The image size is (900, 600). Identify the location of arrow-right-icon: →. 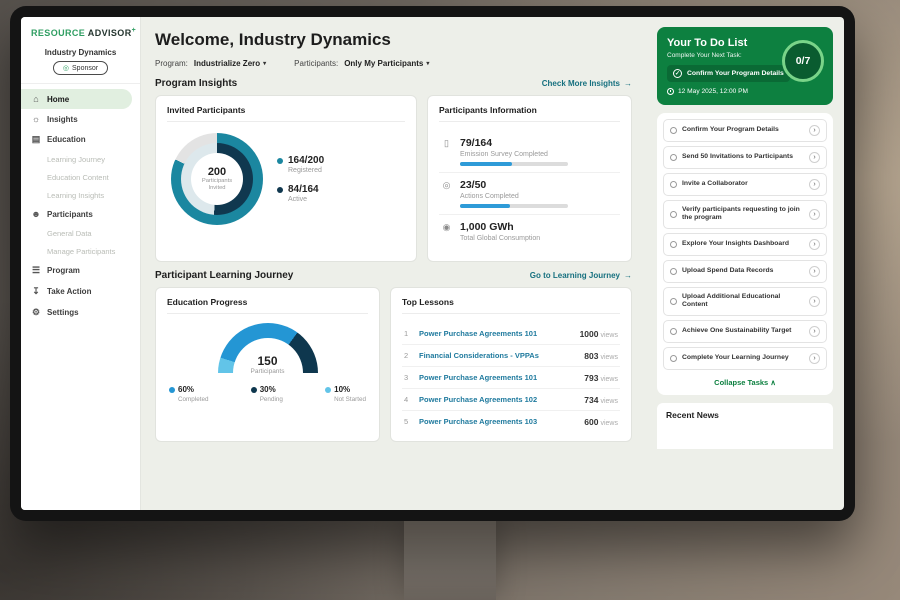
(628, 275).